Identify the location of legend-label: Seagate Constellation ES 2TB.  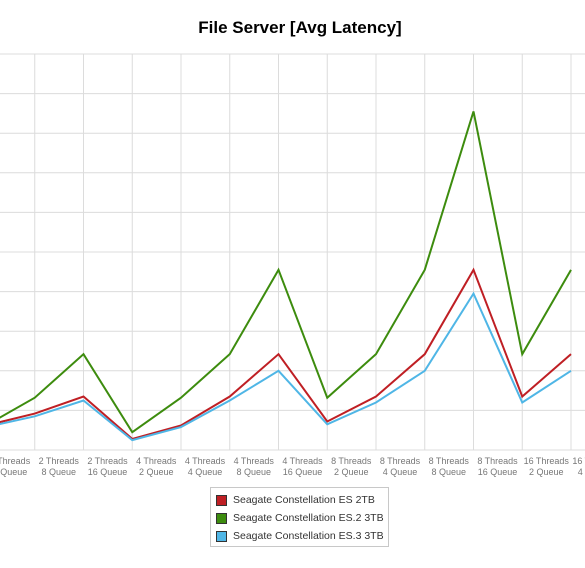
(304, 500).